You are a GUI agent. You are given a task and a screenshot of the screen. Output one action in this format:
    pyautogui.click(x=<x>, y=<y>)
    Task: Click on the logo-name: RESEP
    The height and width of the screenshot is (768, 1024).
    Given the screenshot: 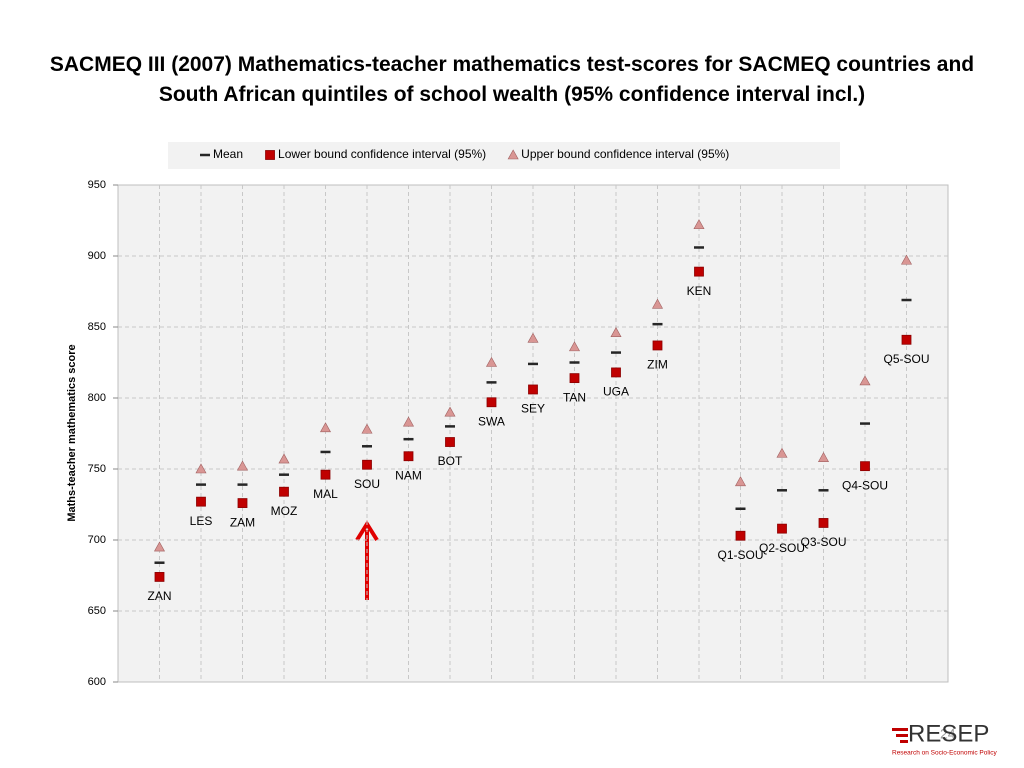 What is the action you would take?
    pyautogui.click(x=948, y=733)
    